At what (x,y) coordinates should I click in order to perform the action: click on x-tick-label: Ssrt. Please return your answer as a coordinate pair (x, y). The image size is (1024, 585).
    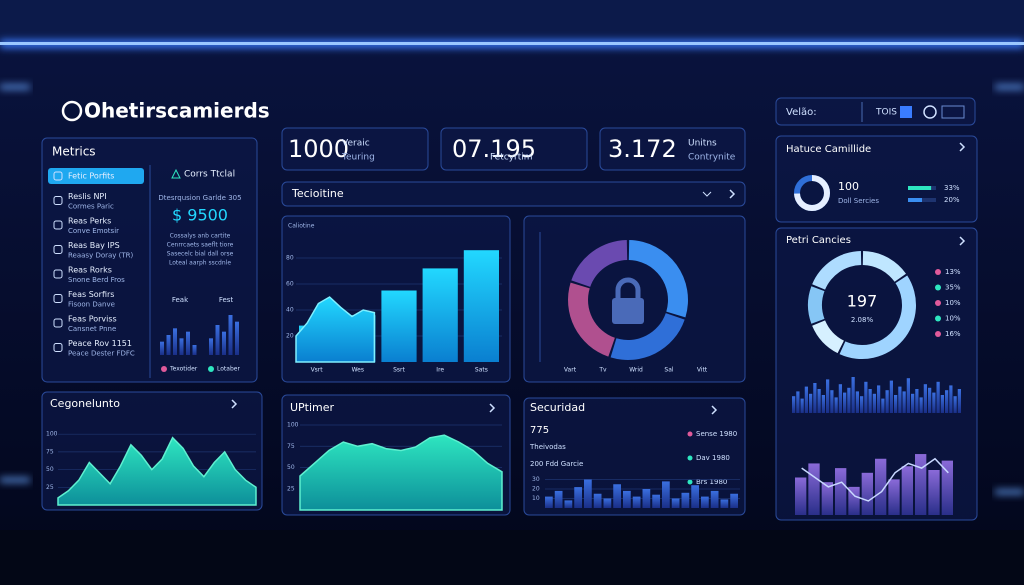
    Looking at the image, I should click on (399, 370).